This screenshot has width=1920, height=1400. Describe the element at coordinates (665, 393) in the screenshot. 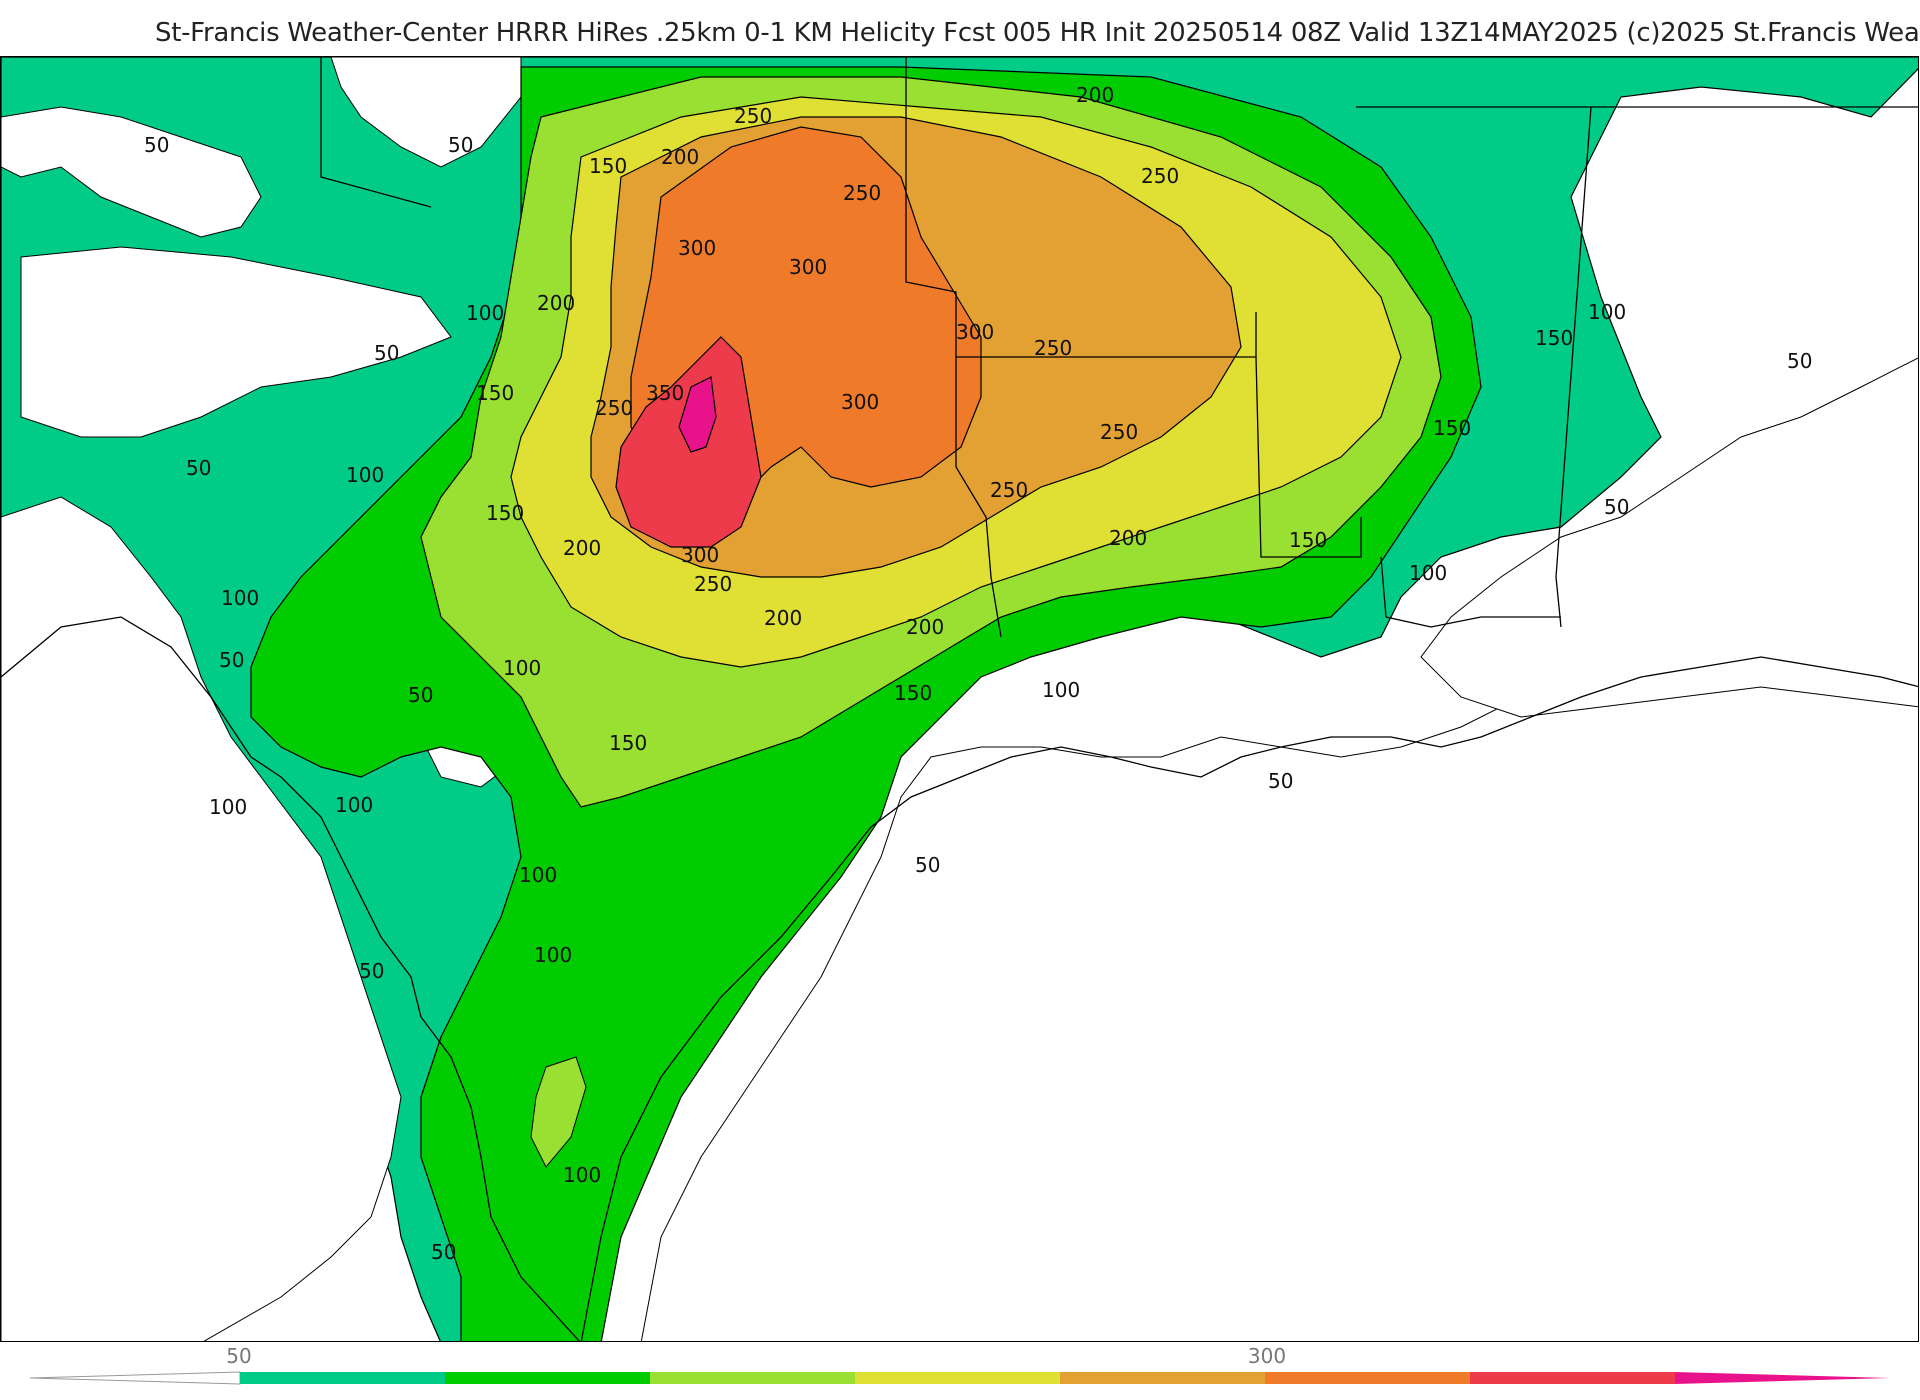

I see `contour-label: 350` at that location.